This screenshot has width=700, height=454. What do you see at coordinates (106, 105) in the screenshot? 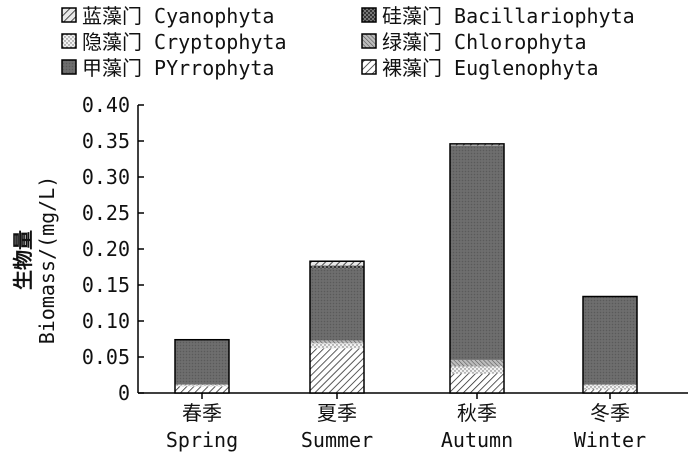
I see `y-tick-label: 0.40` at bounding box center [106, 105].